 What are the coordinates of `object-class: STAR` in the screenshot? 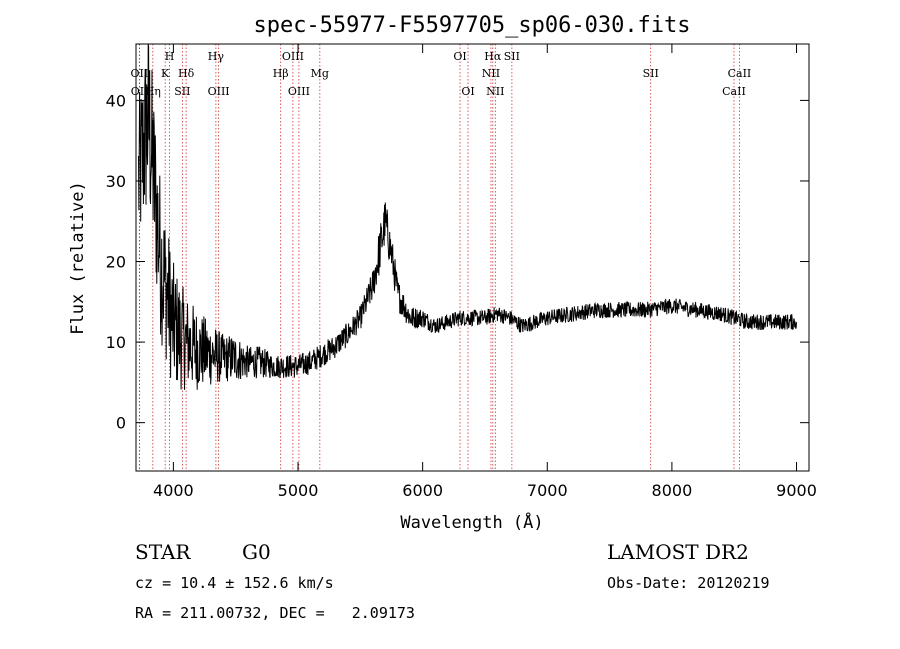 It's located at (163, 552).